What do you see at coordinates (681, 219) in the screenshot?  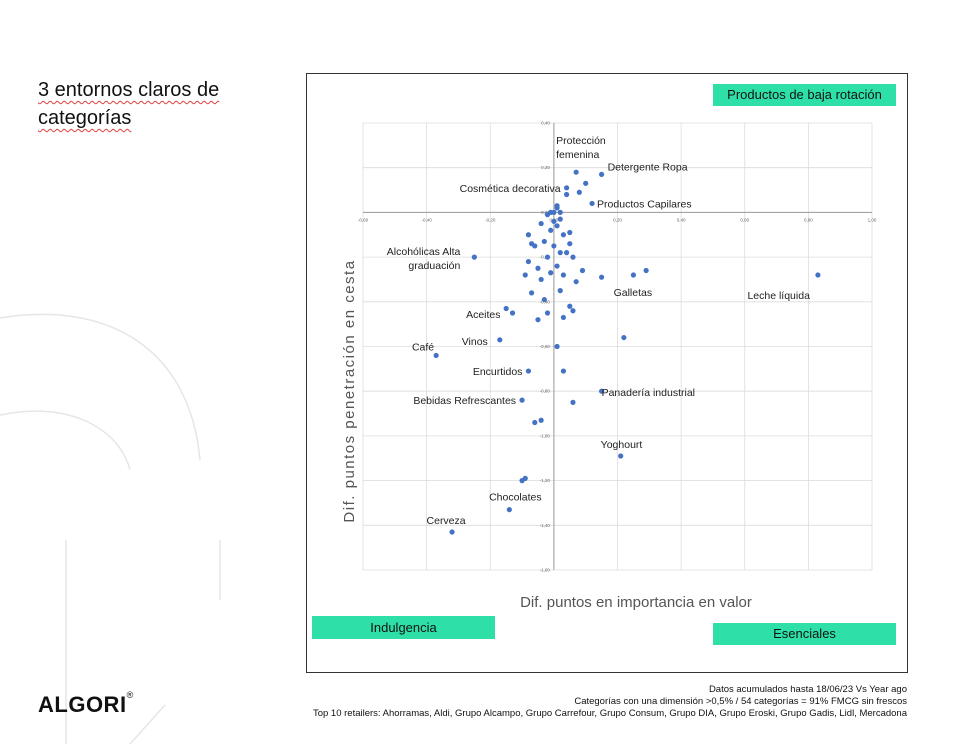 I see `x-tick-label: 0,40` at bounding box center [681, 219].